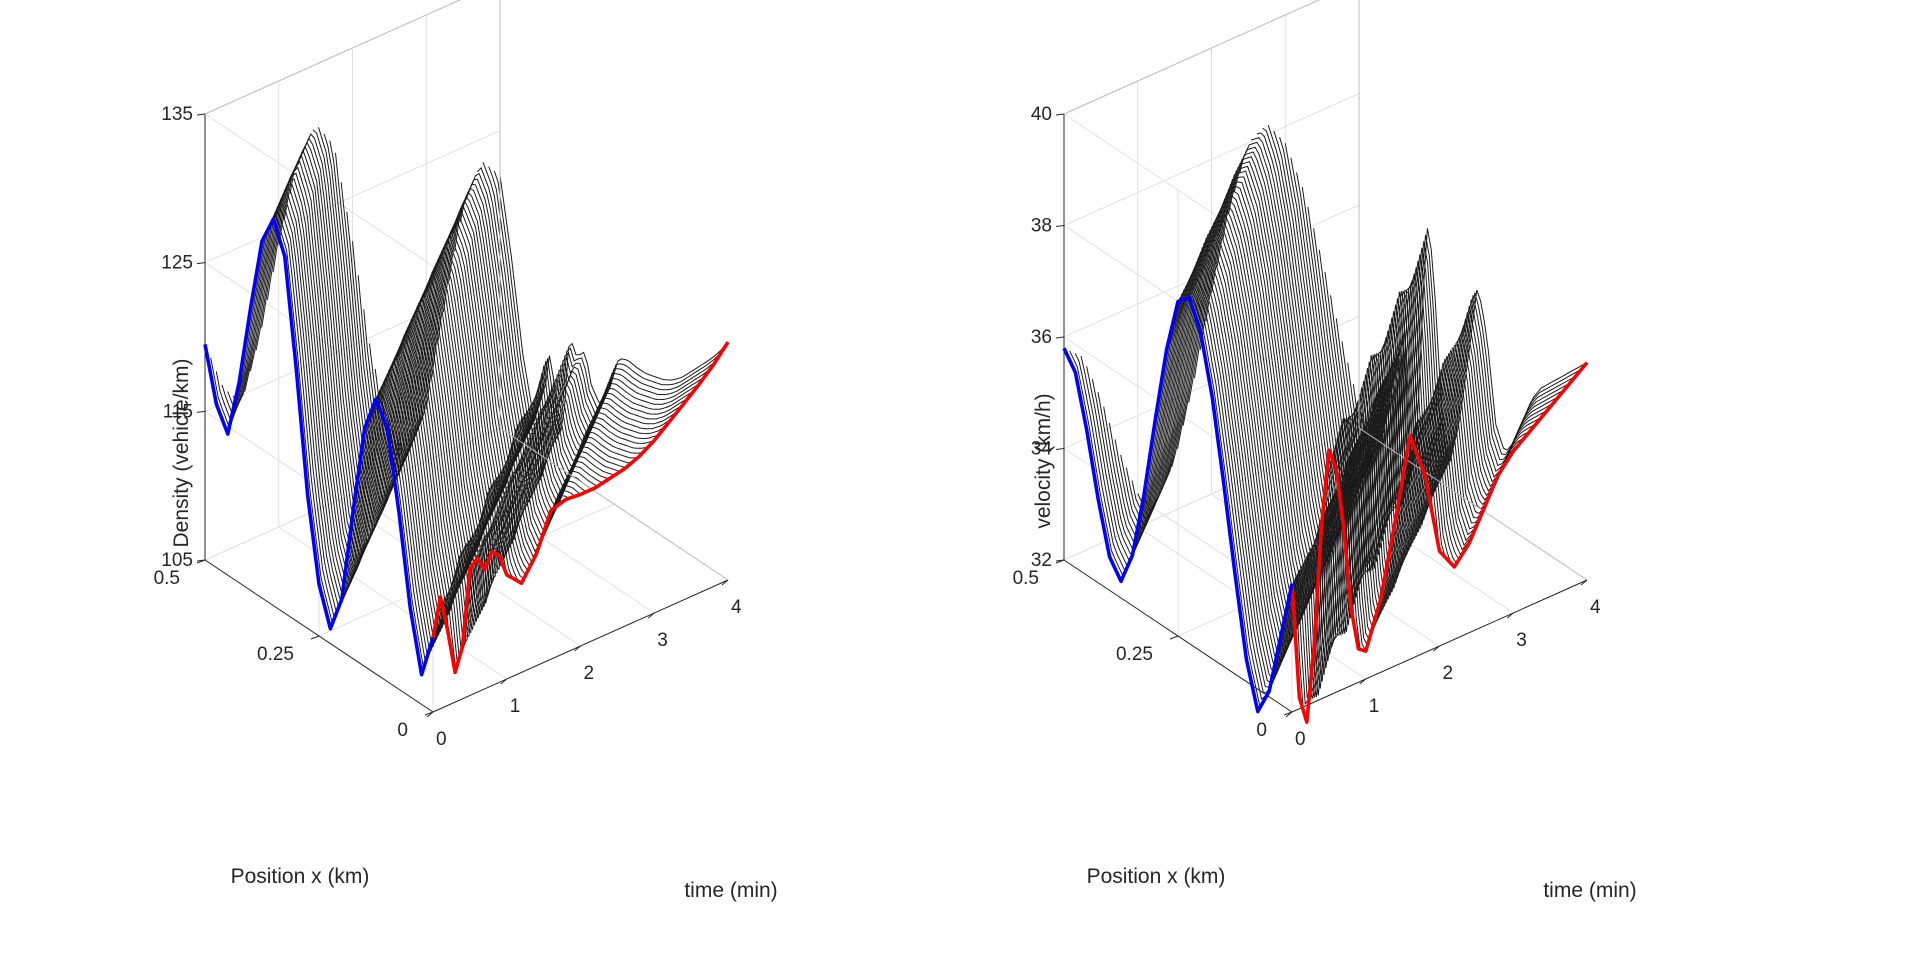 This screenshot has width=1920, height=976. What do you see at coordinates (1521, 640) in the screenshot?
I see `velocity-xtick-label: 3` at bounding box center [1521, 640].